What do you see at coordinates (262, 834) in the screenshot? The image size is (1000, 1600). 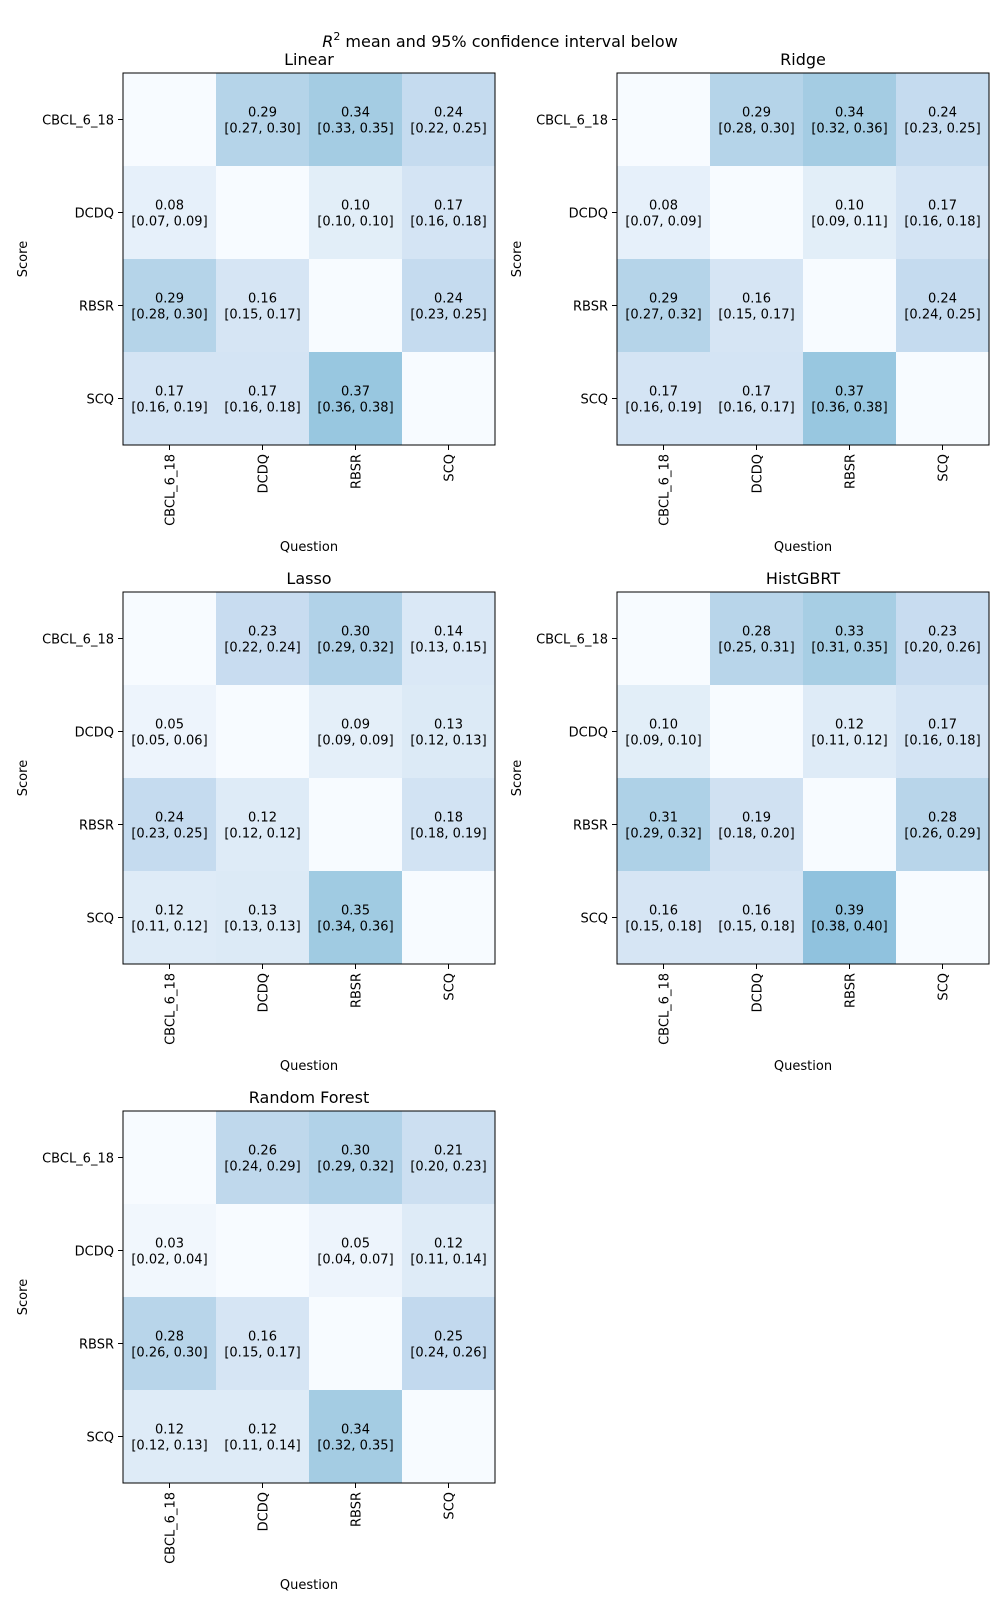 I see `cell-ci: [0.12, 0.12]` at bounding box center [262, 834].